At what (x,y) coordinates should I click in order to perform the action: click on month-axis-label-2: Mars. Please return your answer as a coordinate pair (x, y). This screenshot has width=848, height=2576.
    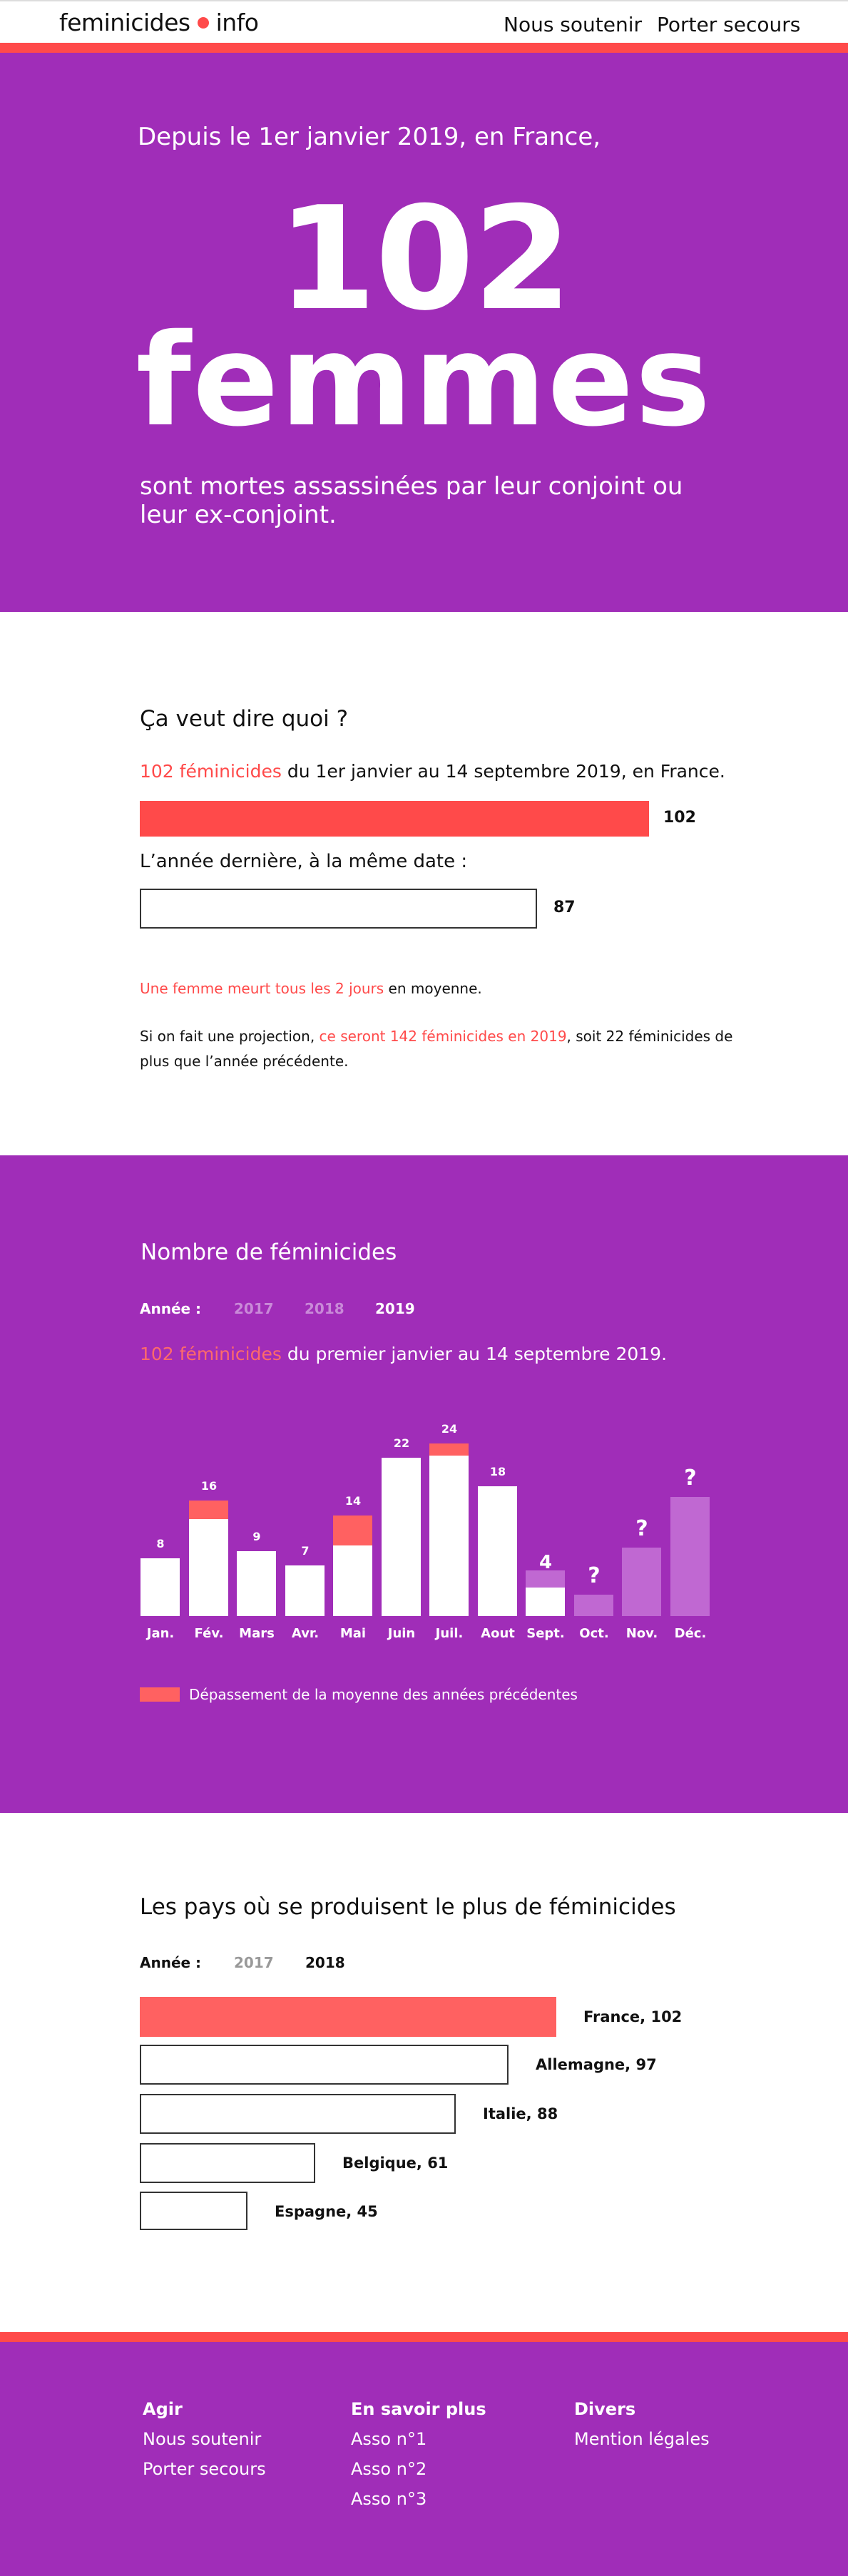
    Looking at the image, I should click on (257, 1634).